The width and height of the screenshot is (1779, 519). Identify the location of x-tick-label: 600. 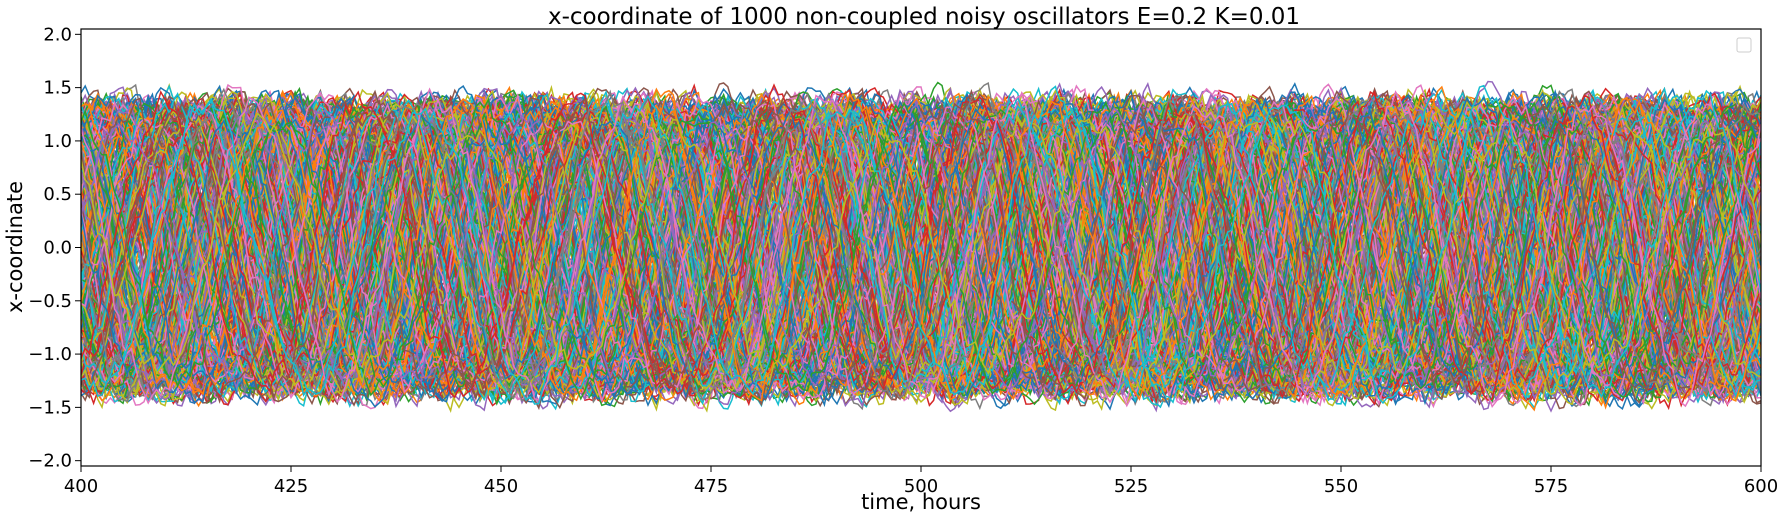
(1761, 486).